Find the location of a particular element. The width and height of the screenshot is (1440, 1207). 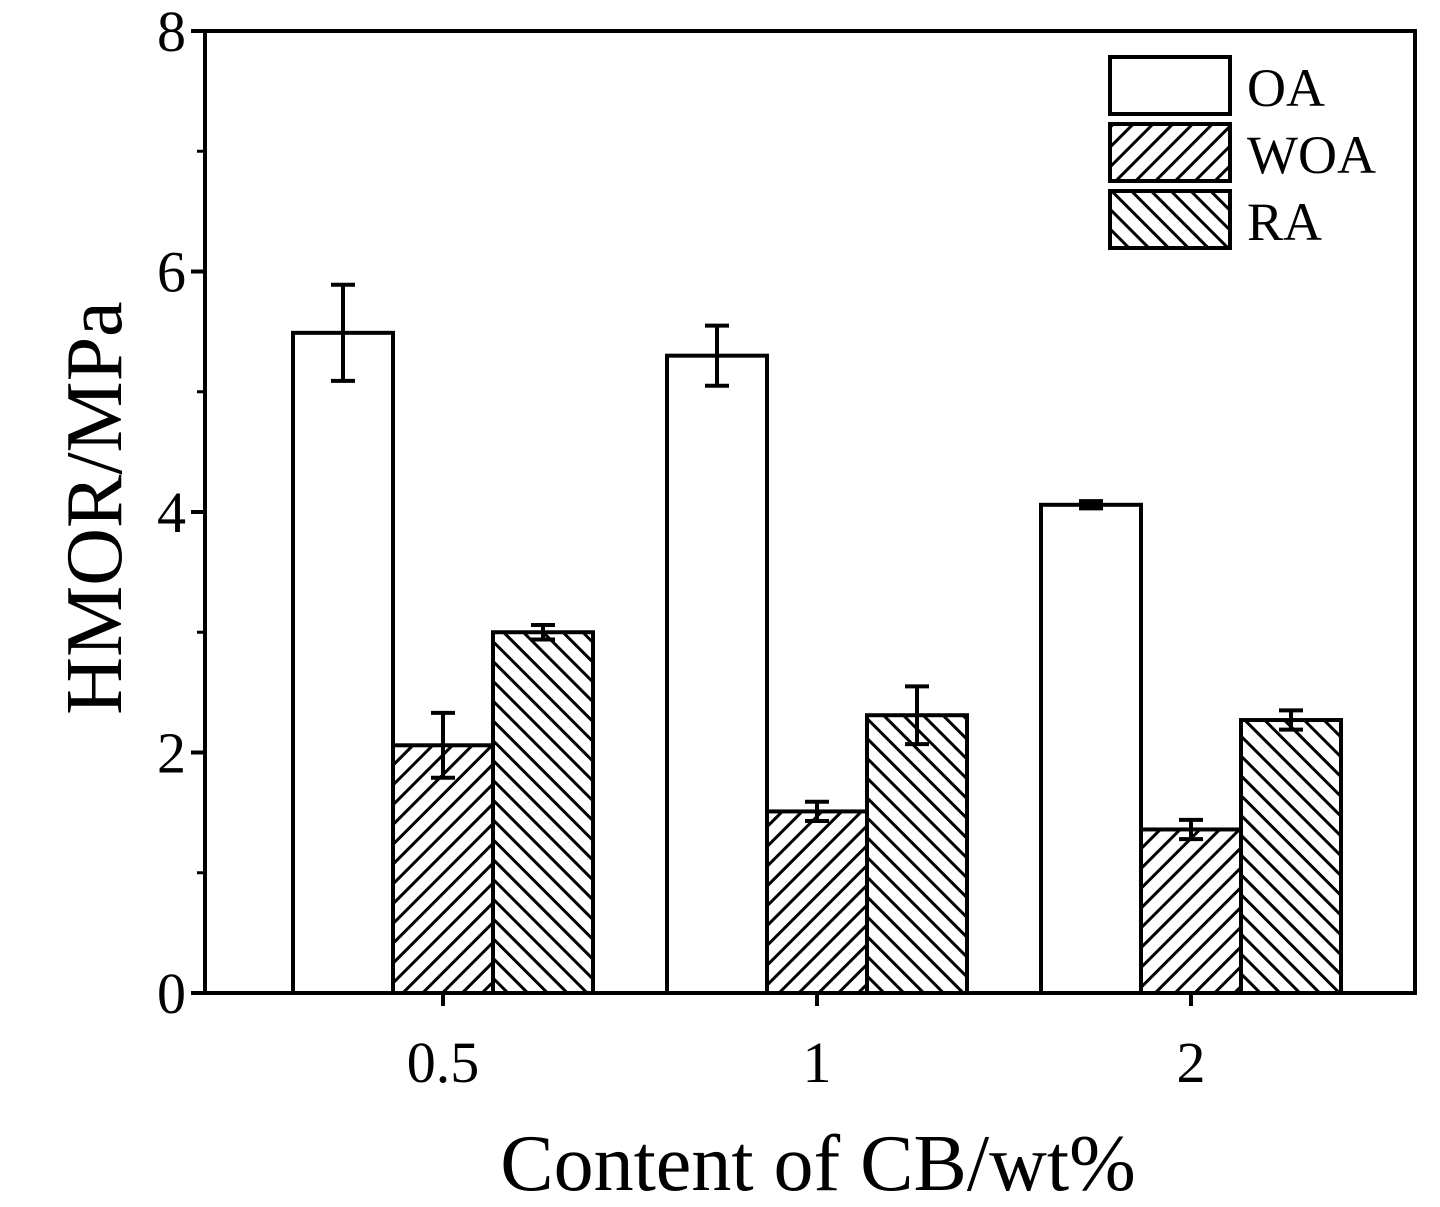

x-tick-label-1: 1 is located at coordinates (817, 1062).